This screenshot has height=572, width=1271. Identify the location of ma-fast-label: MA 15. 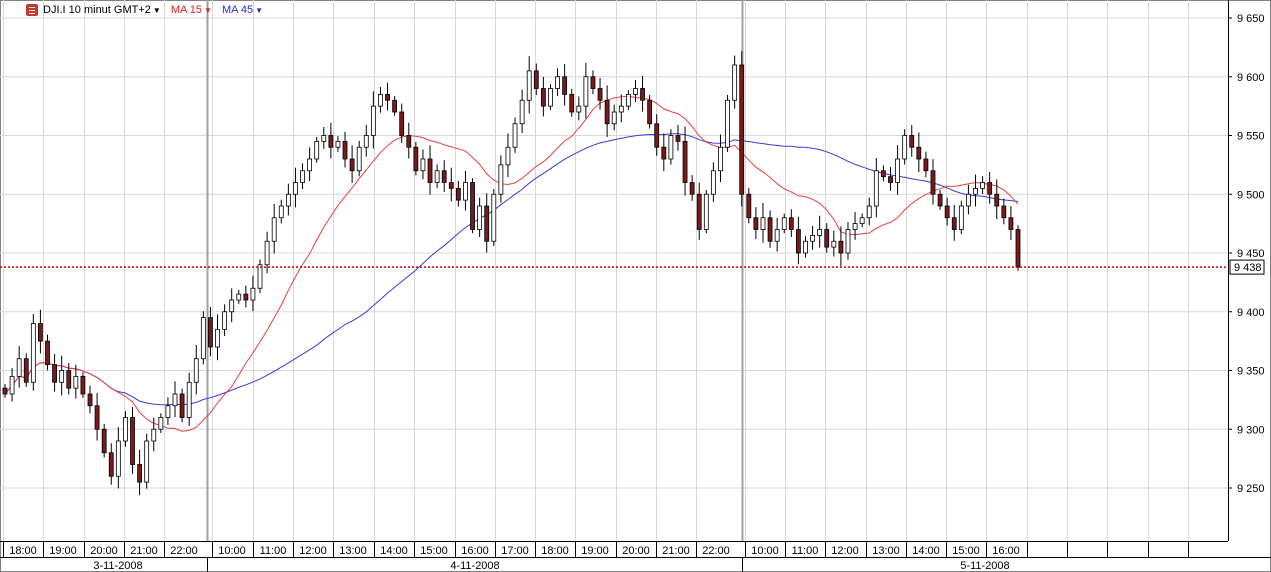
(186, 10).